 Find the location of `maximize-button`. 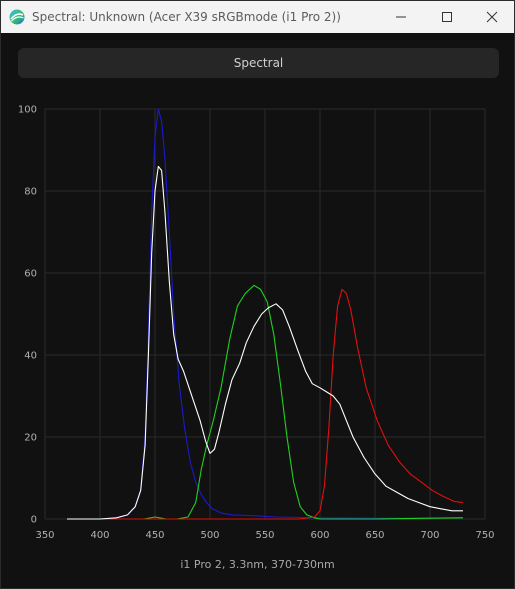

maximize-button is located at coordinates (447, 17).